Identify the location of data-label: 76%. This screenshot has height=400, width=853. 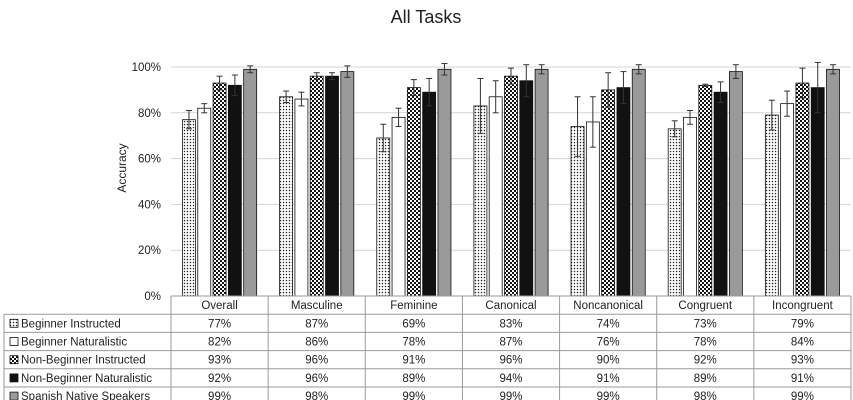
(608, 343).